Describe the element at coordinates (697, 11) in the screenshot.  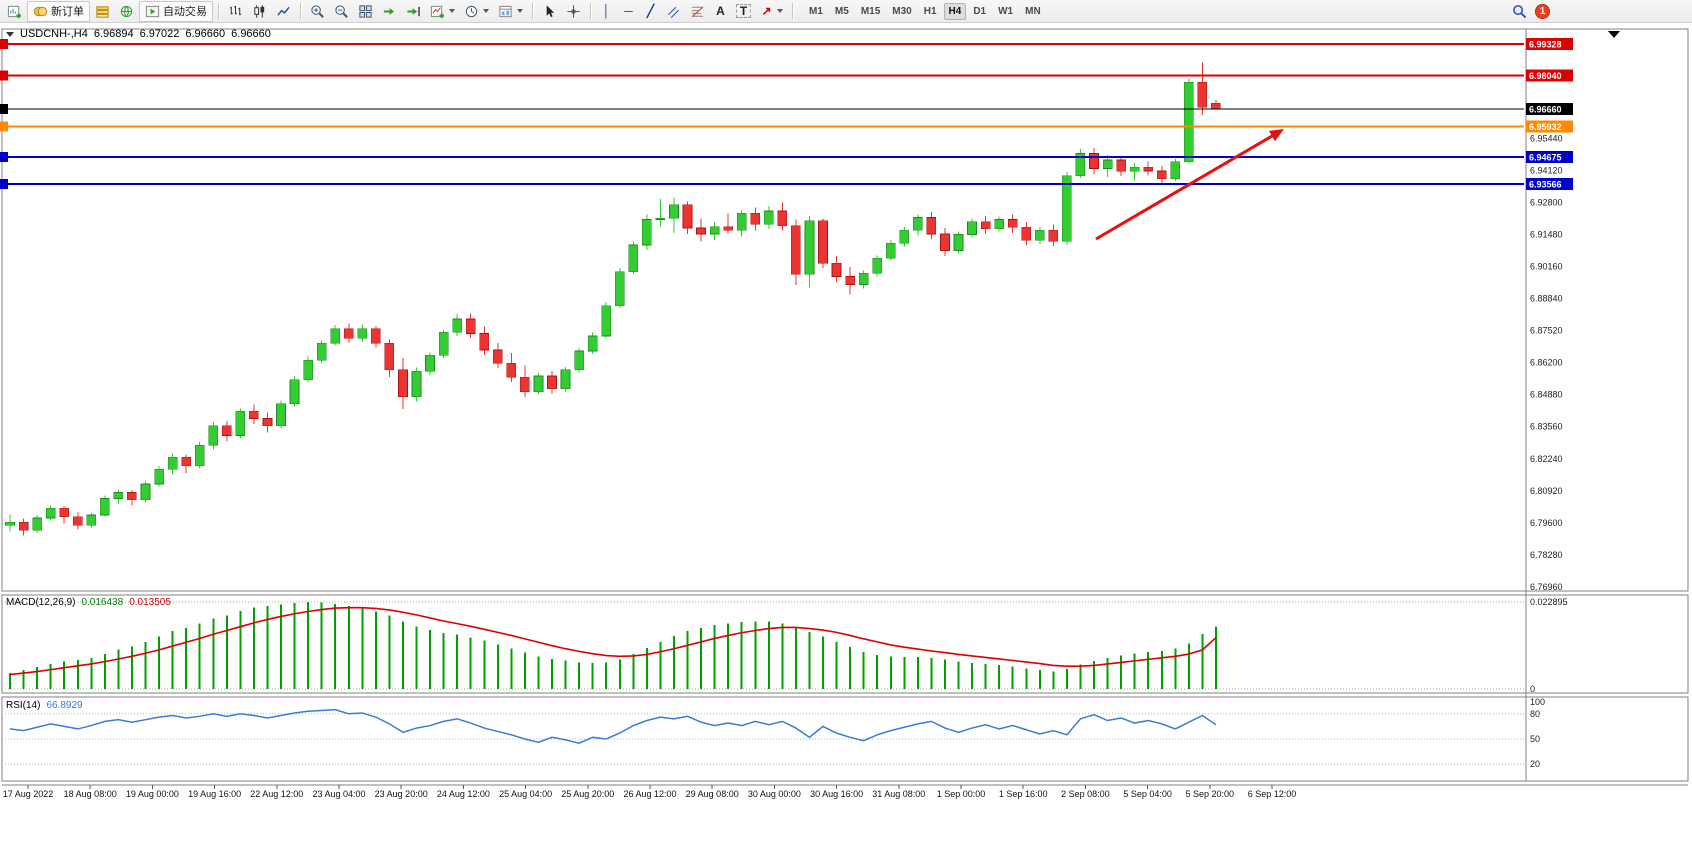
I see `fibonacci-tool-button` at that location.